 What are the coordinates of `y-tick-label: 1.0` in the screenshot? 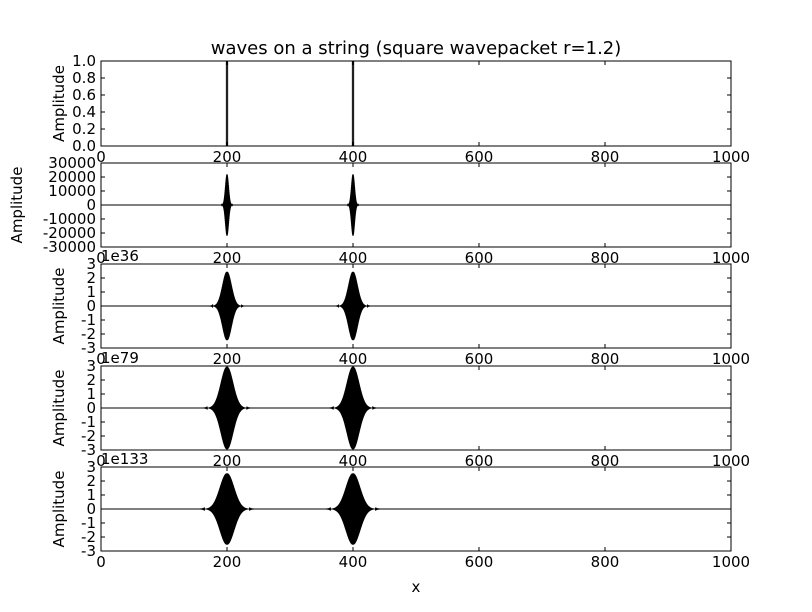 It's located at (84, 61).